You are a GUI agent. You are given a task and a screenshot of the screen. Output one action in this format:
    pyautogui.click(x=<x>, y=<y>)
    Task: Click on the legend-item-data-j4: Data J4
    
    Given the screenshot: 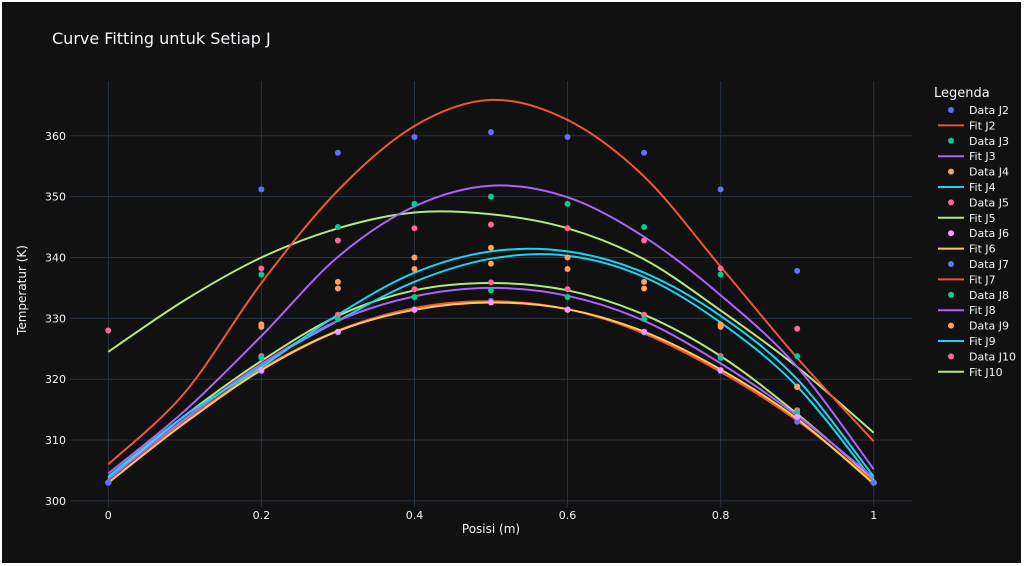 What is the action you would take?
    pyautogui.click(x=978, y=172)
    